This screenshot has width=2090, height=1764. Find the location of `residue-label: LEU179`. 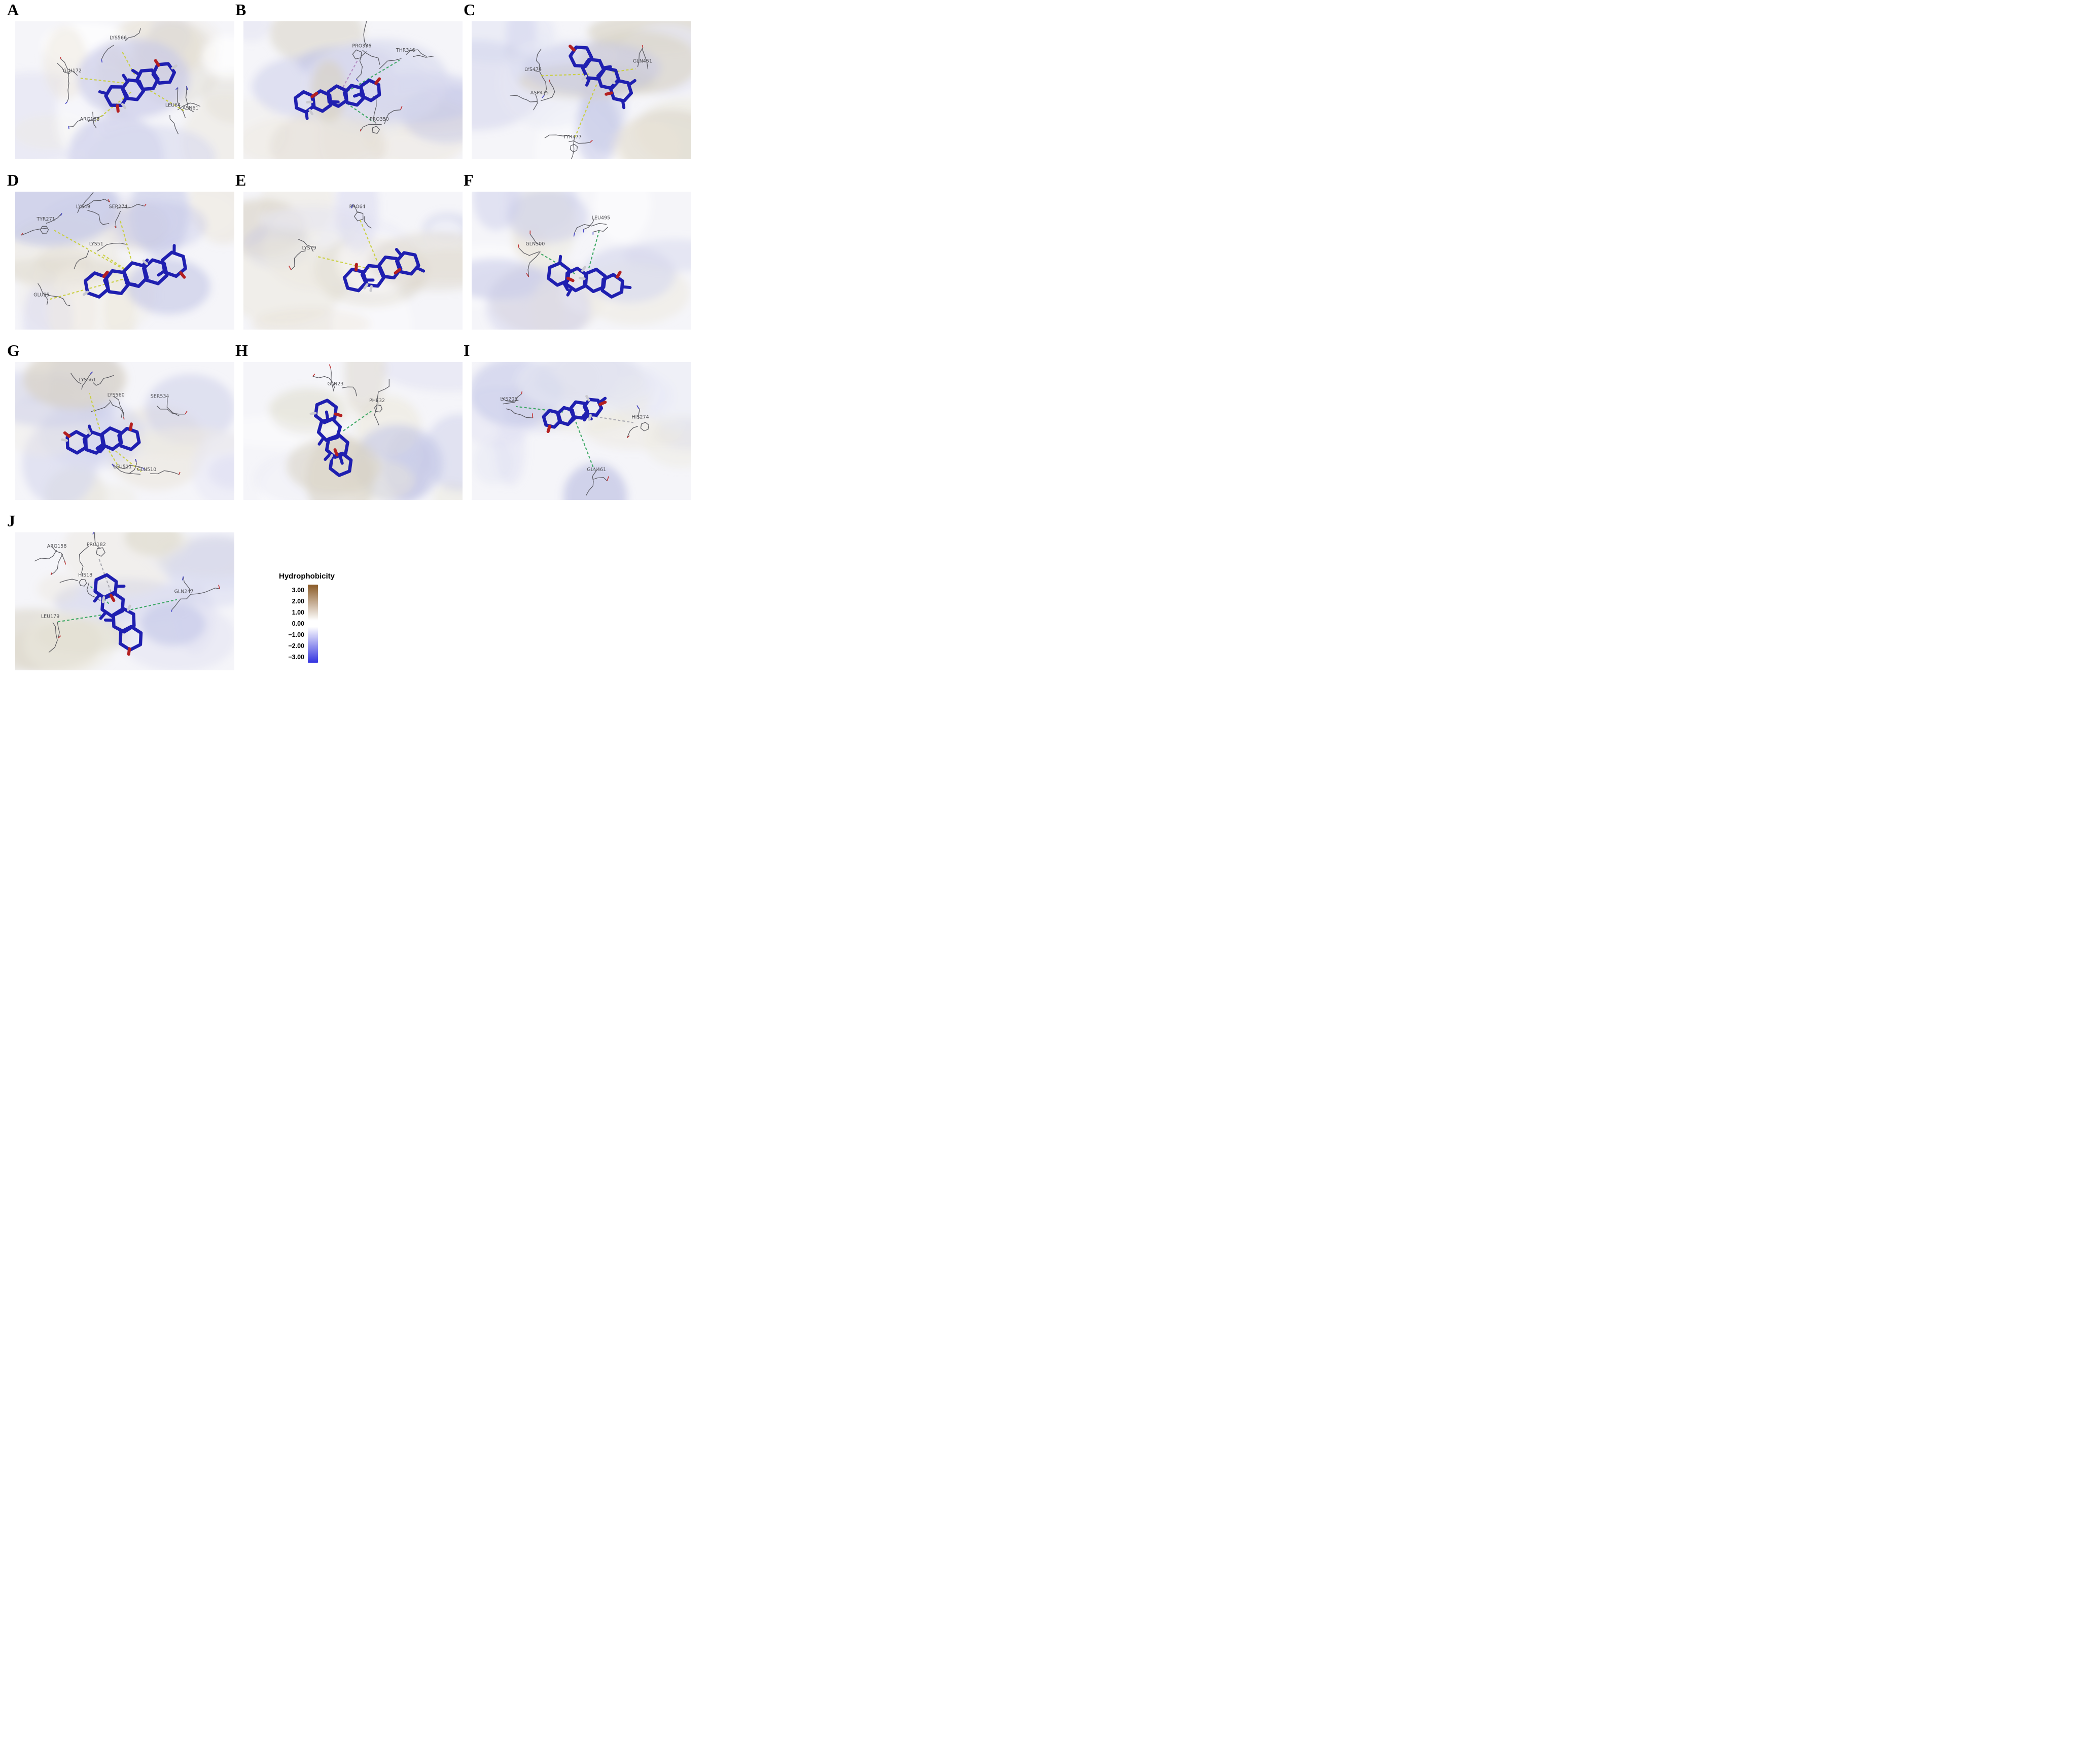

residue-label: LEU179 is located at coordinates (50, 617).